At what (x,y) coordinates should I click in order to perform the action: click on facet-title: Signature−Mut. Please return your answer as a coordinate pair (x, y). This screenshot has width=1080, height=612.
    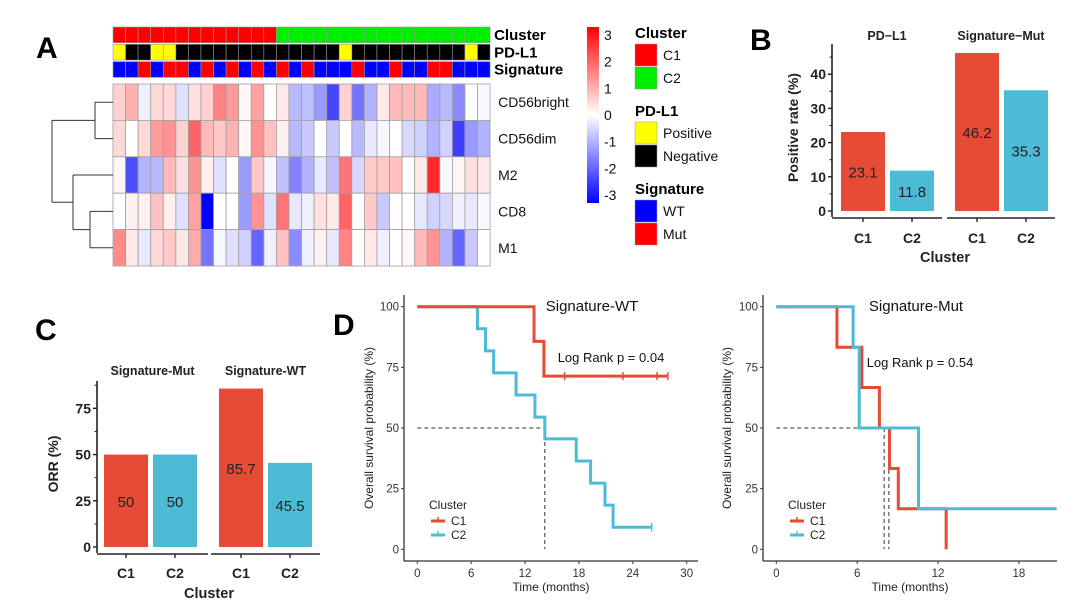
    Looking at the image, I should click on (1001, 36).